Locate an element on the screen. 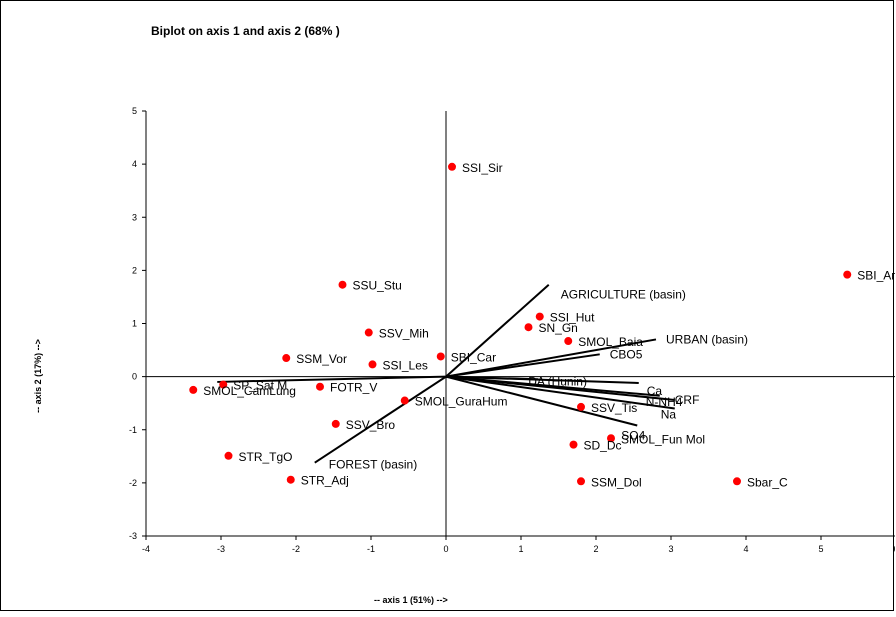 The image size is (896, 617). point-label: SMOL_Fun Mol is located at coordinates (663, 439).